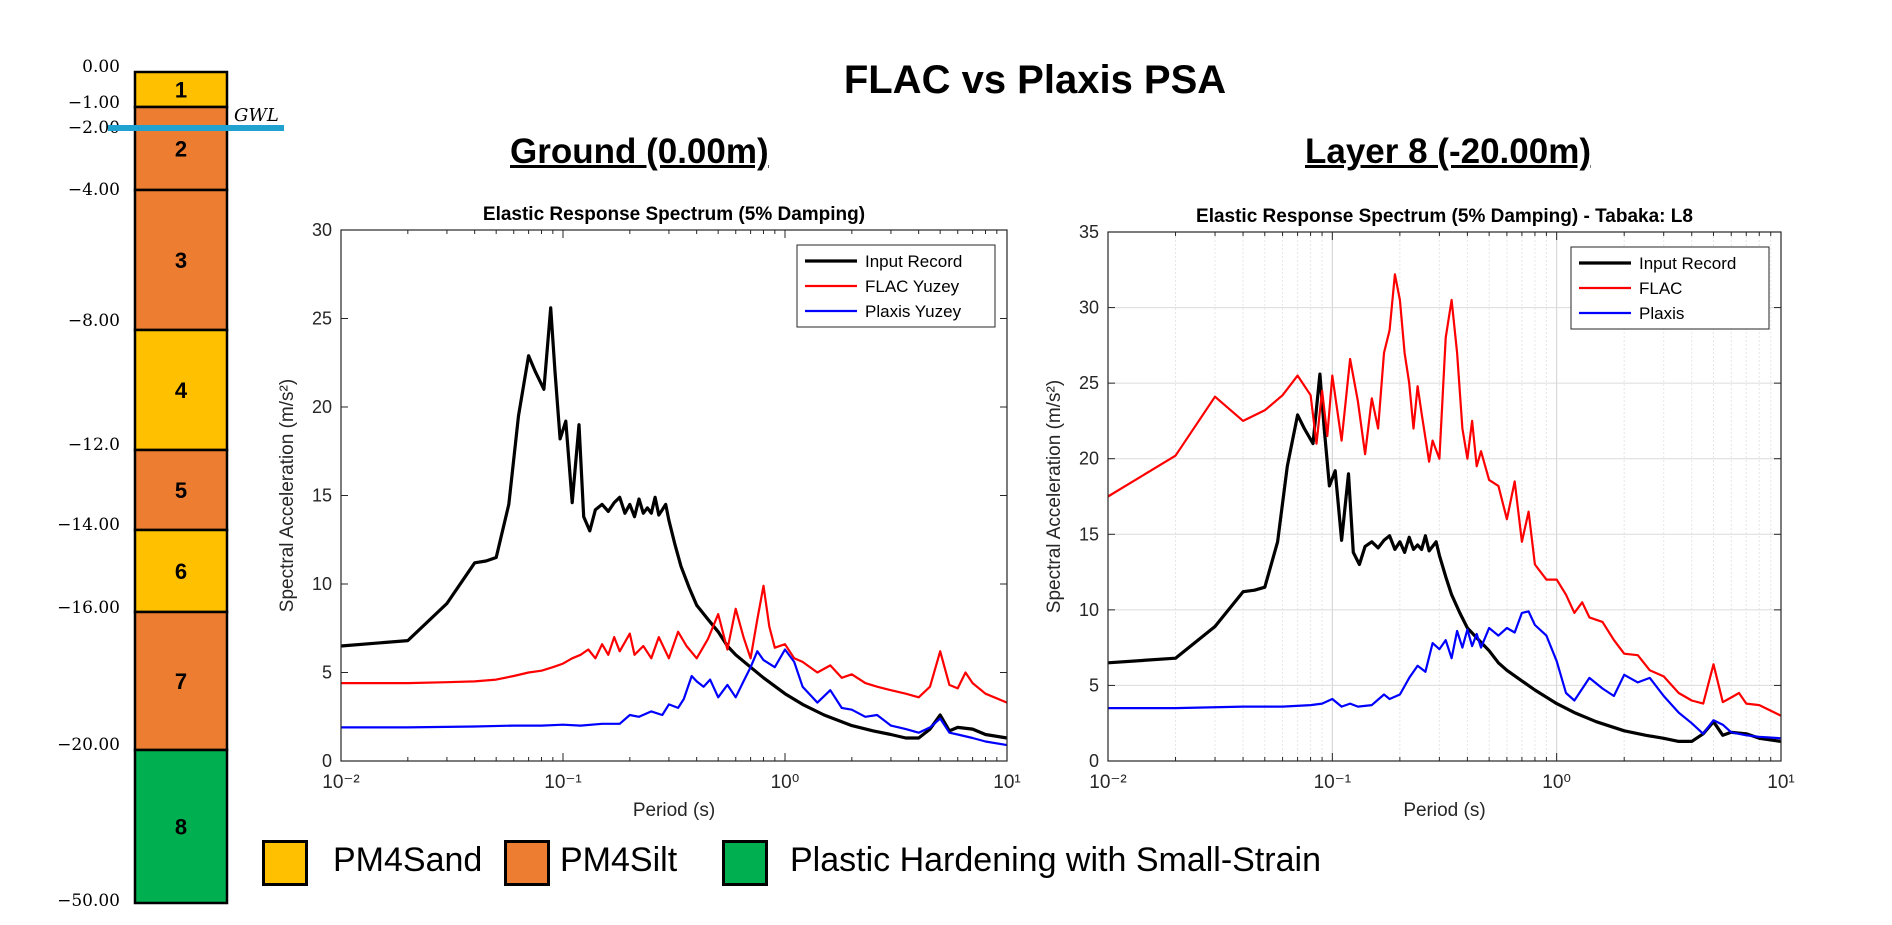 Image resolution: width=1892 pixels, height=925 pixels. I want to click on soil-layer-number: 4, so click(181, 390).